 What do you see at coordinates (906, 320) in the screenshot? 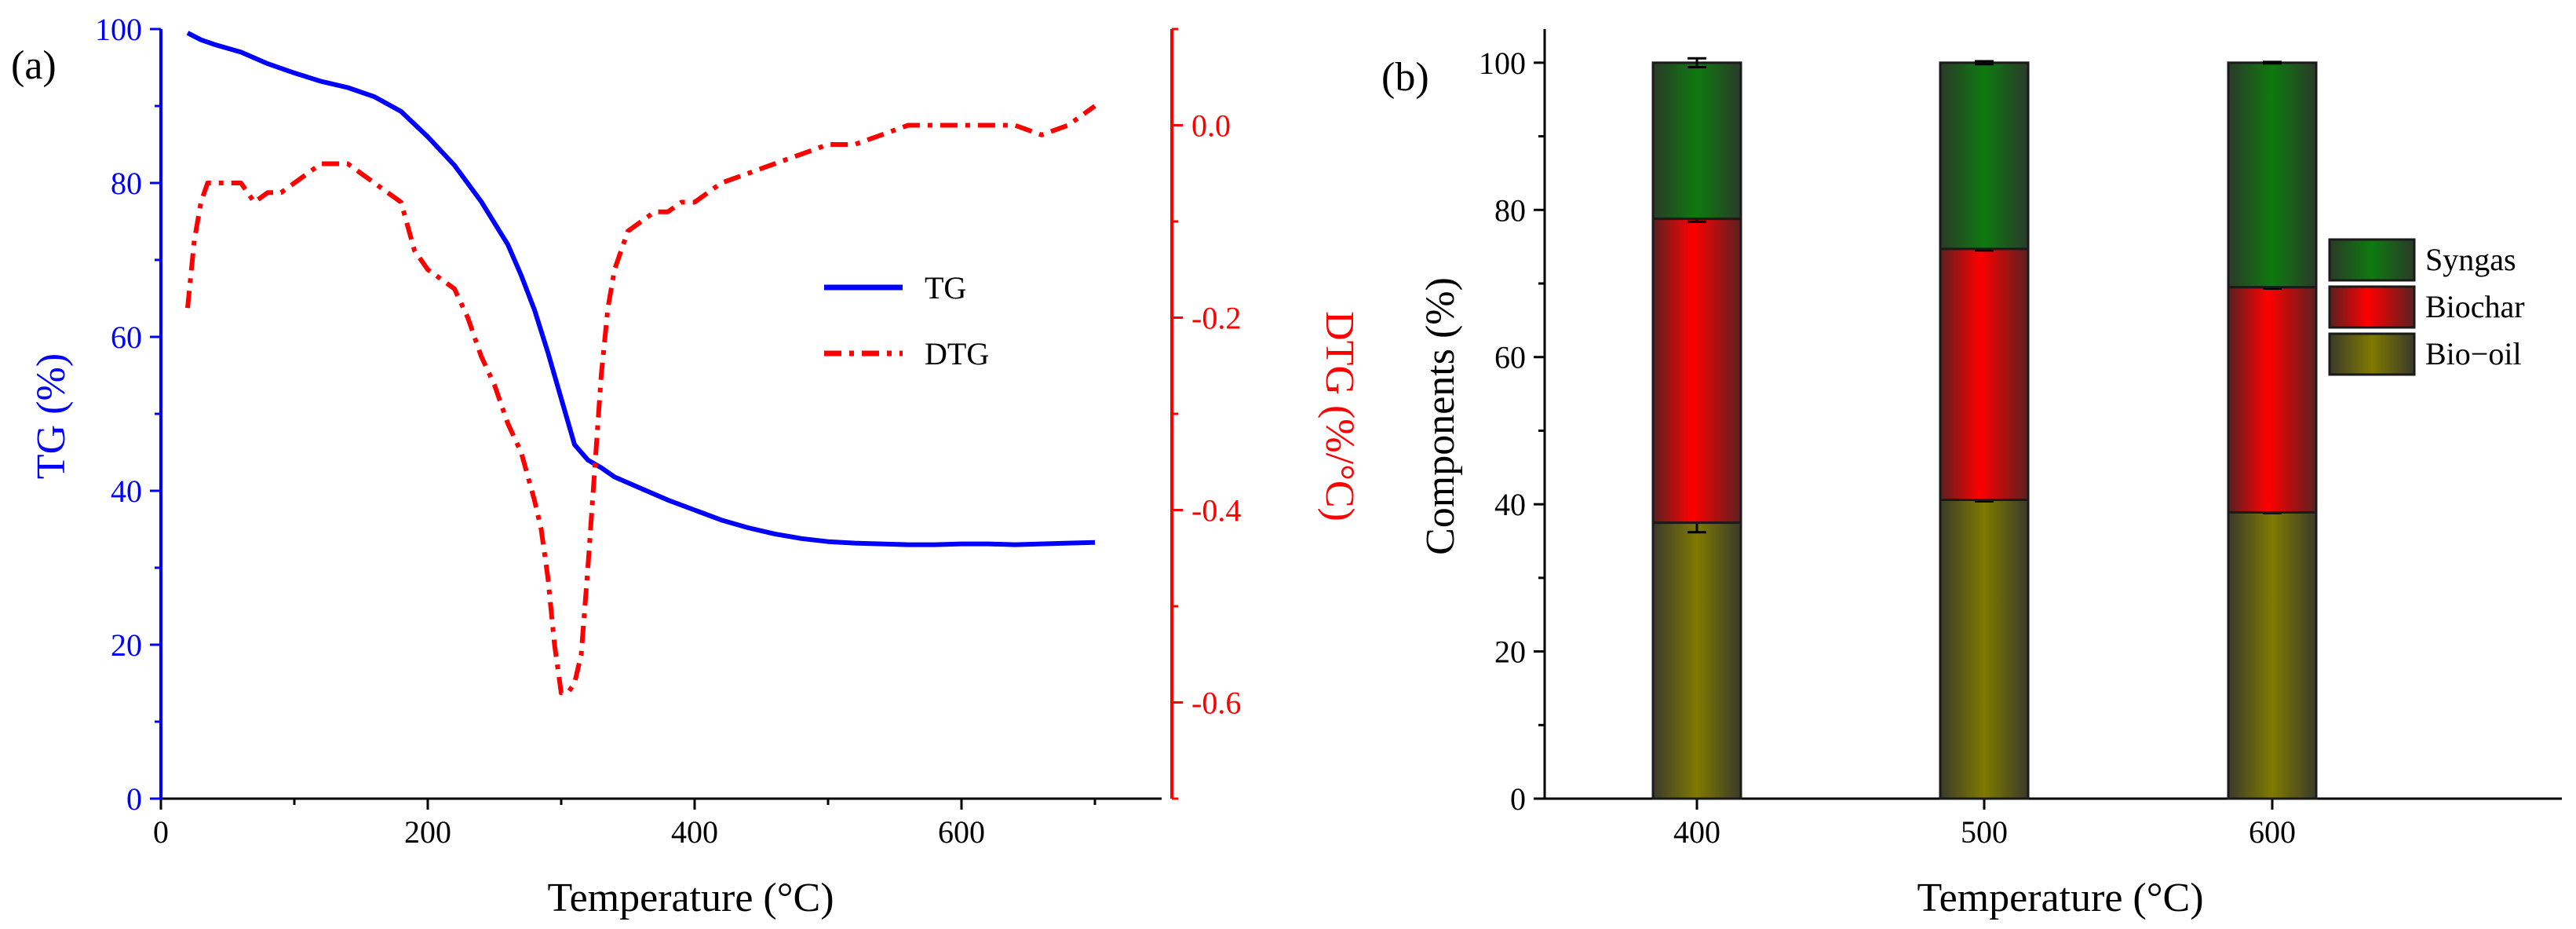
I see `panel-a-legend: TG DTG` at bounding box center [906, 320].